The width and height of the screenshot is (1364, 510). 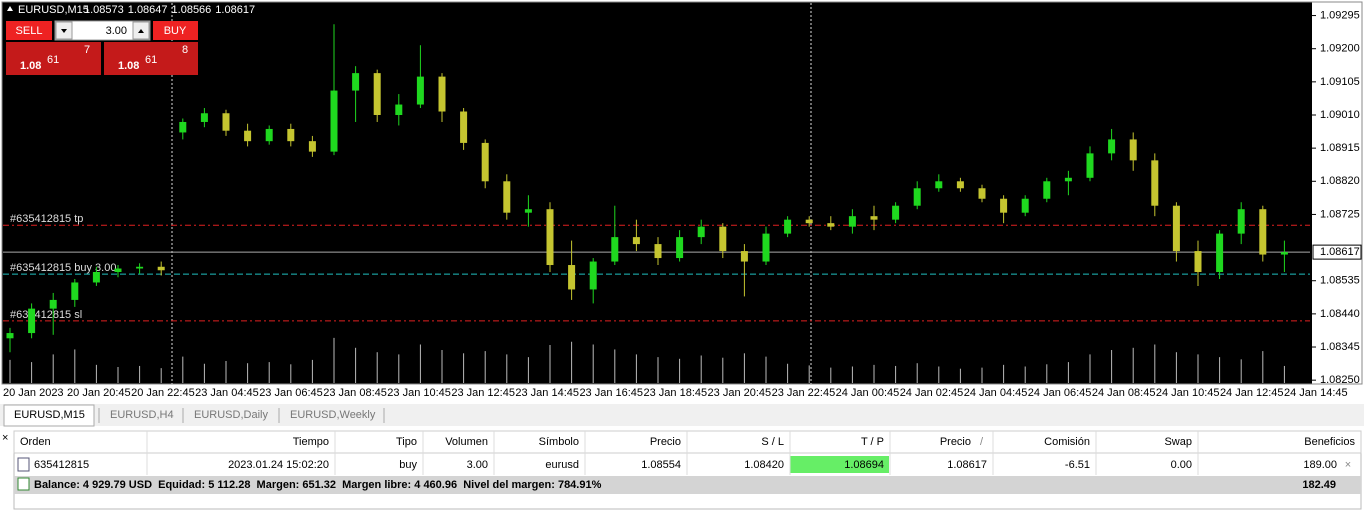 What do you see at coordinates (235, 10) in the screenshot?
I see `ohlc-value: 1.08617` at bounding box center [235, 10].